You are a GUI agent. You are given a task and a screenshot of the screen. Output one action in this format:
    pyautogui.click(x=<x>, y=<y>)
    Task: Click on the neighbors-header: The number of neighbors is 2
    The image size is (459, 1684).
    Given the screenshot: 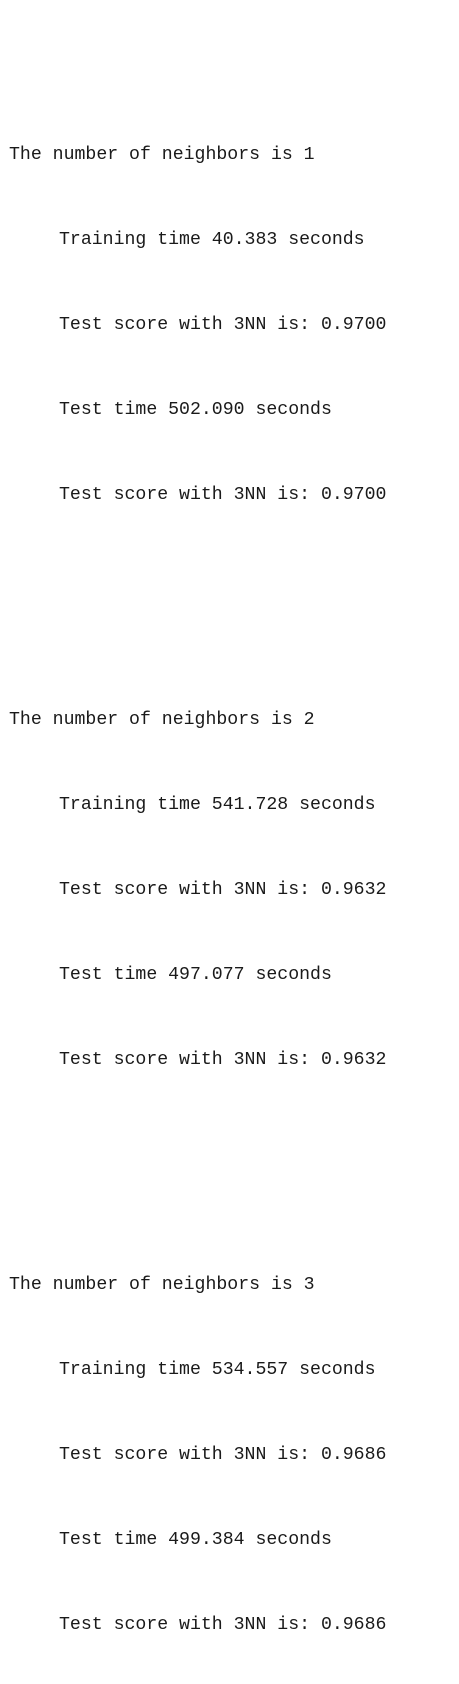 What is the action you would take?
    pyautogui.click(x=162, y=720)
    